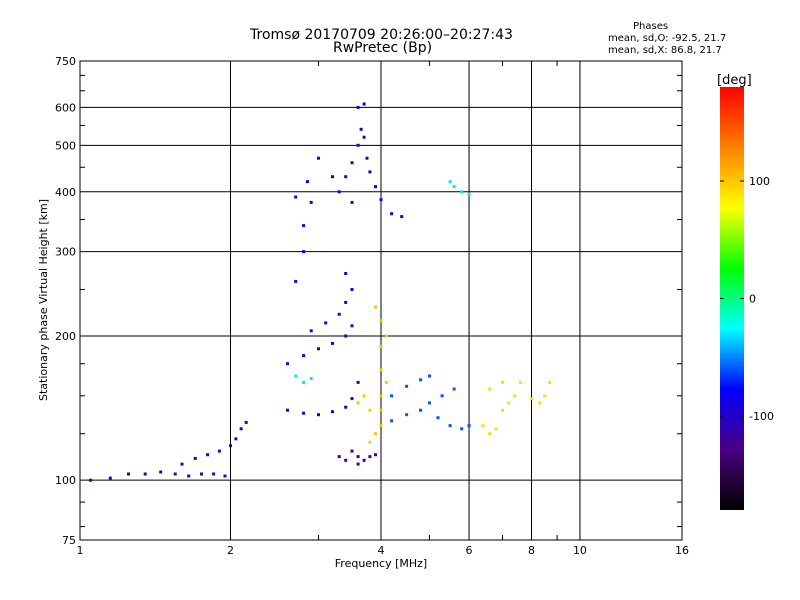 The height and width of the screenshot is (600, 800). I want to click on chart-title: Tromsø 20170709 20:26:00–20:27:43, so click(381, 35).